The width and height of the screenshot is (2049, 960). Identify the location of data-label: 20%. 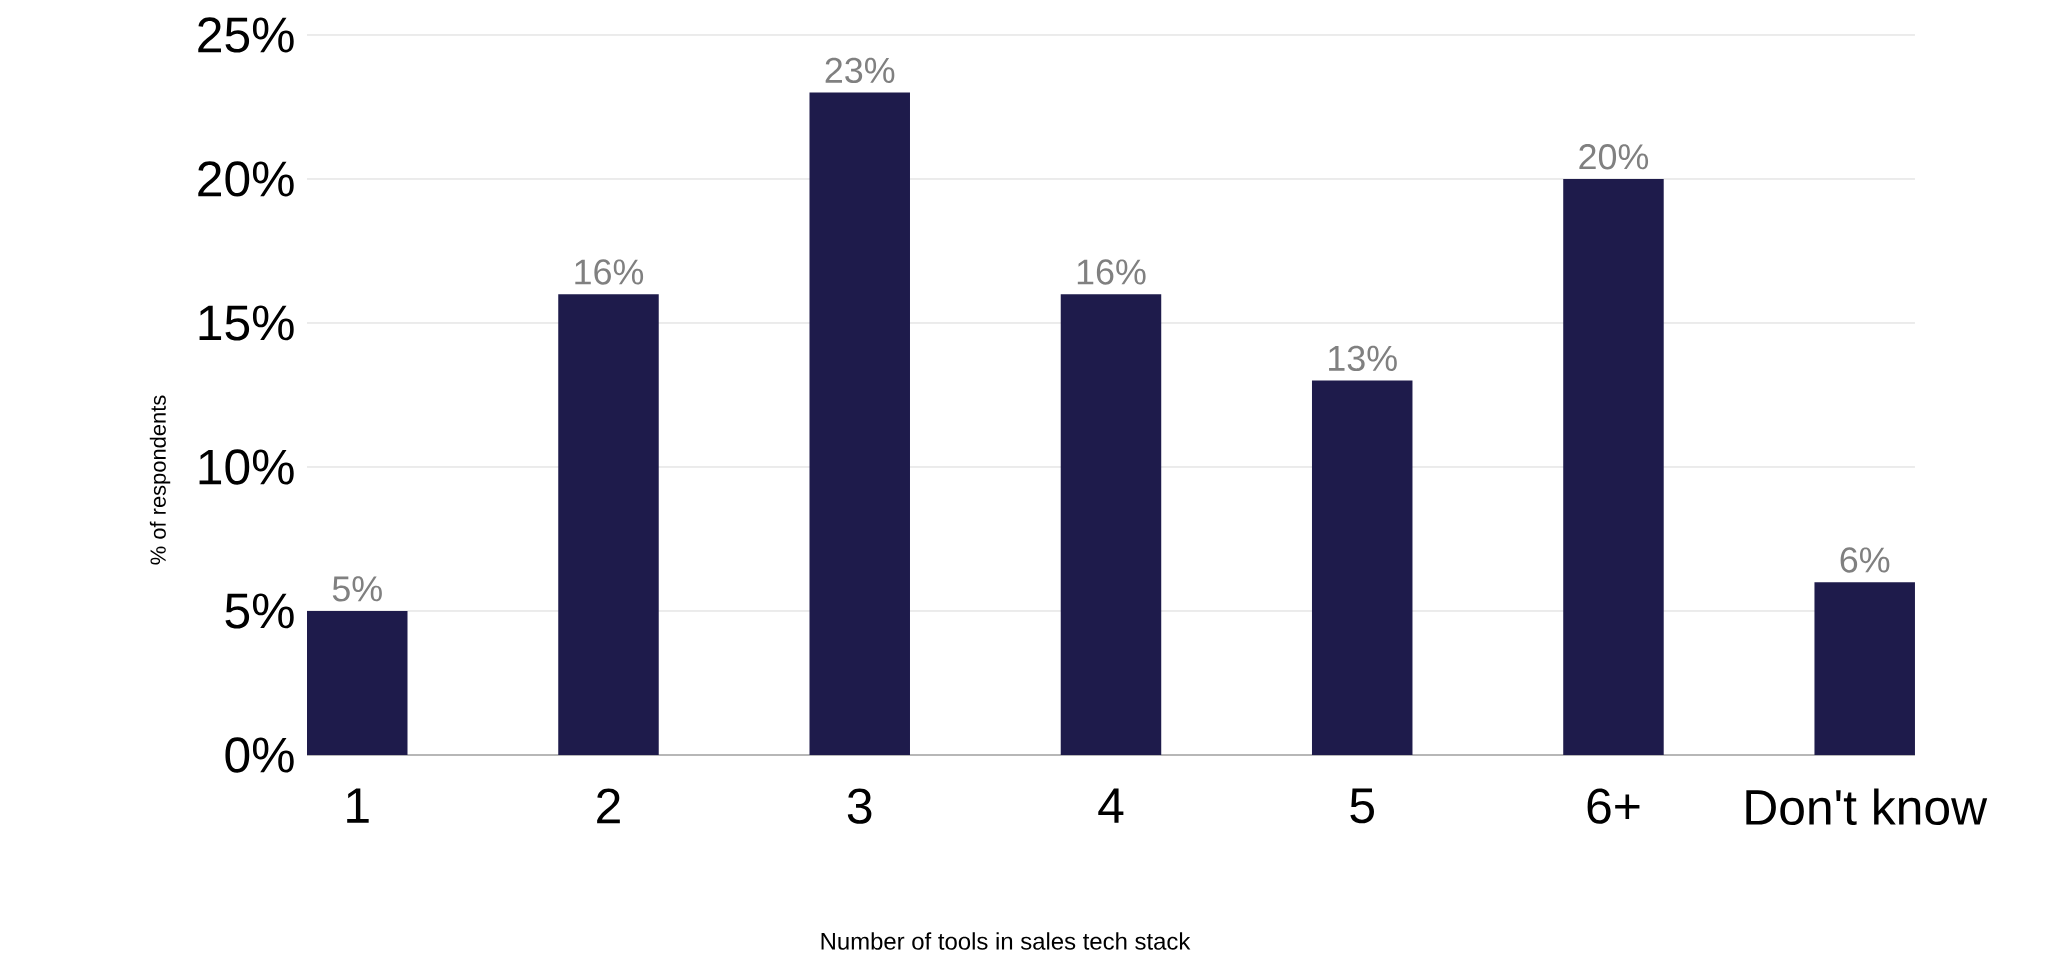
(1614, 157).